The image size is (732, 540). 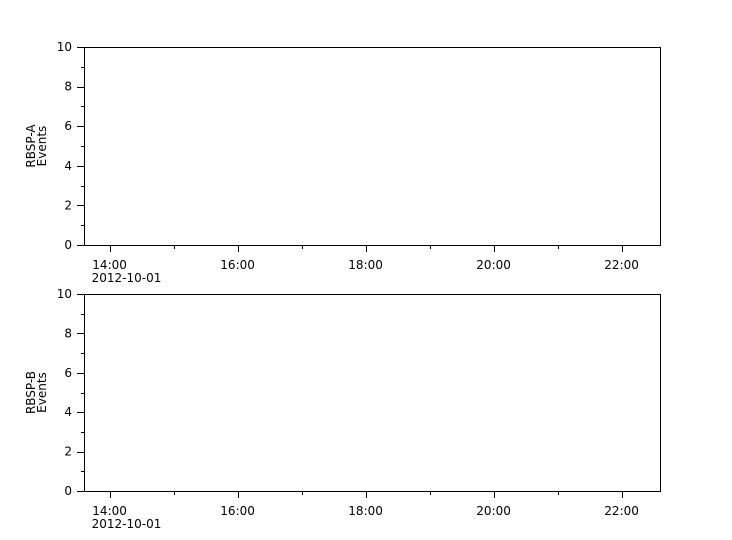 What do you see at coordinates (31, 146) in the screenshot?
I see `y-axis-label: RBSP-A` at bounding box center [31, 146].